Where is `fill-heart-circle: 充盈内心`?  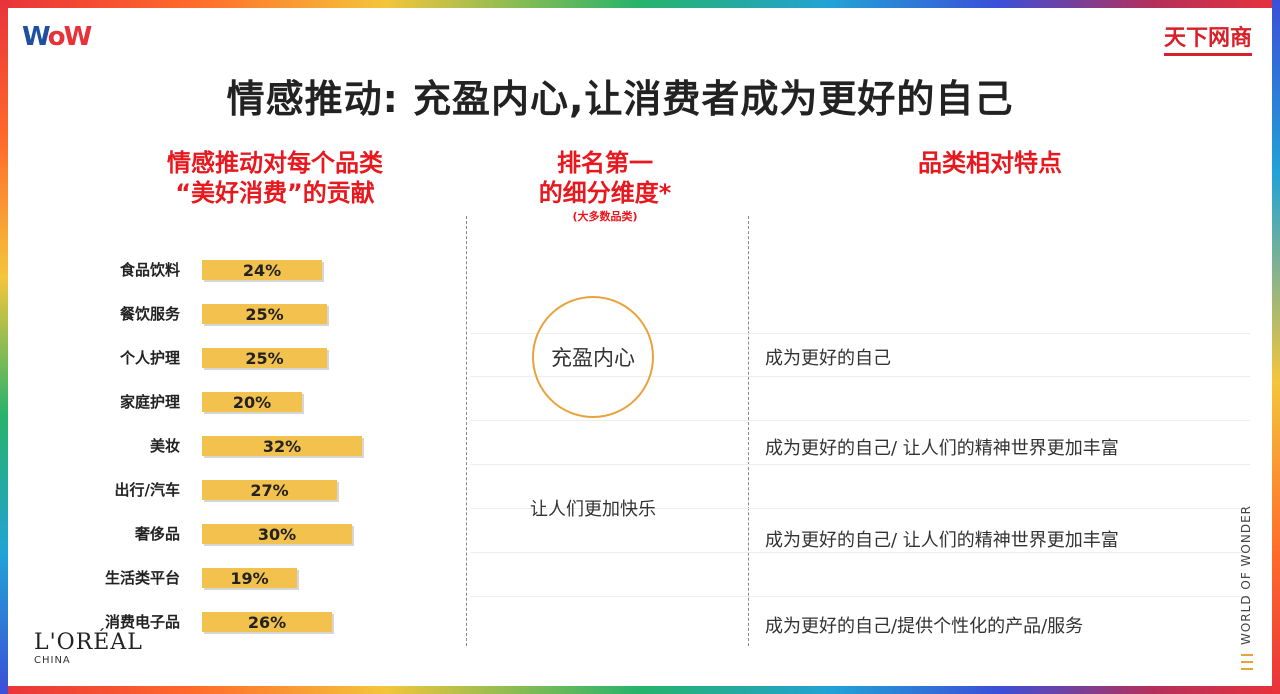
fill-heart-circle: 充盈内心 is located at coordinates (593, 357).